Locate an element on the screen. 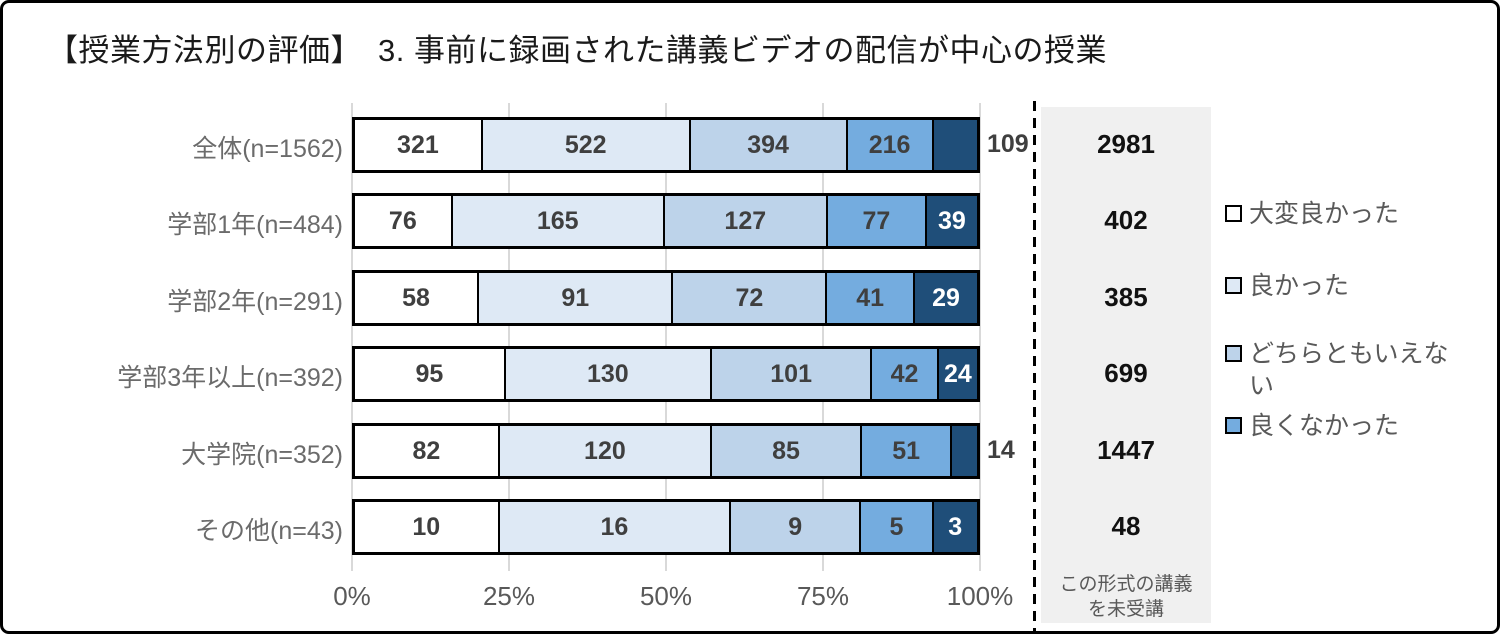  bar-segment: 51 is located at coordinates (907, 451).